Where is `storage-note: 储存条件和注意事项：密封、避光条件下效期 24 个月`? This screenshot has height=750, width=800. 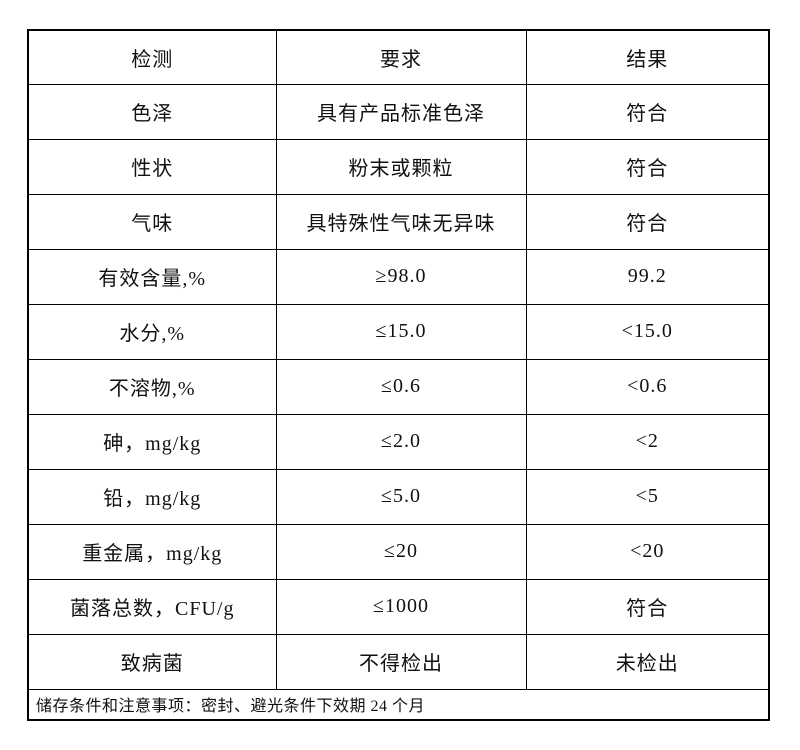 storage-note: 储存条件和注意事项：密封、避光条件下效期 24 个月 is located at coordinates (398, 704).